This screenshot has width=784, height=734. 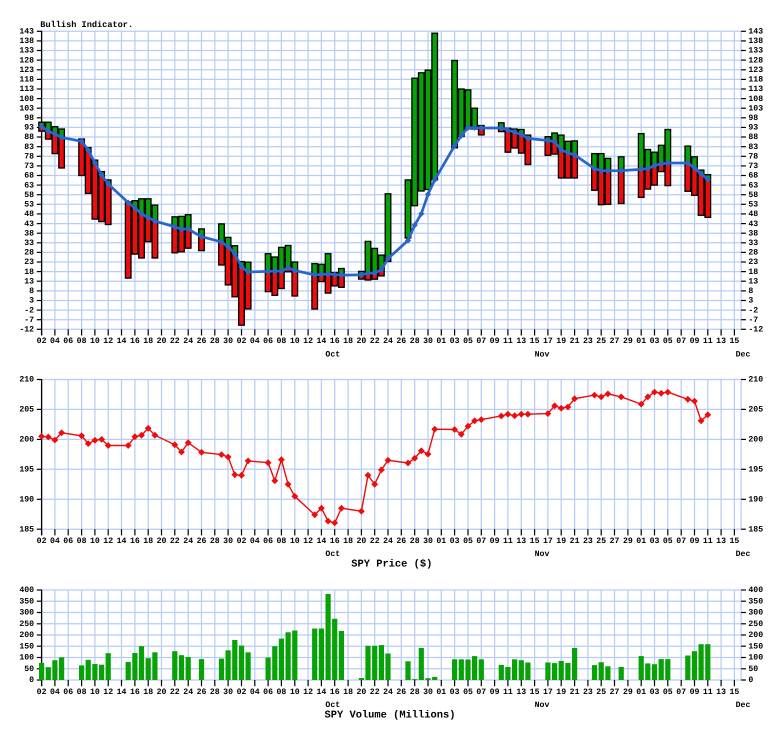 What do you see at coordinates (29, 147) in the screenshot?
I see `svg-text: 83` at bounding box center [29, 147].